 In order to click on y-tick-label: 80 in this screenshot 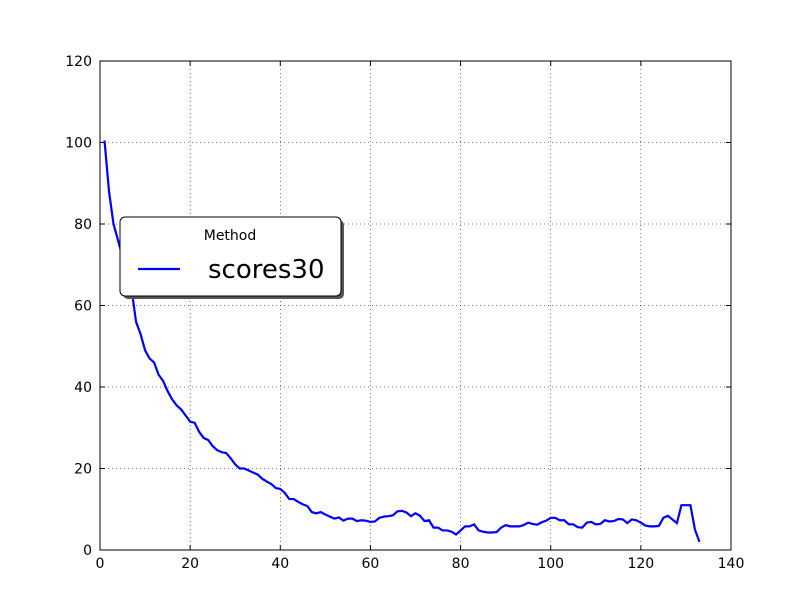, I will do `click(83, 225)`.